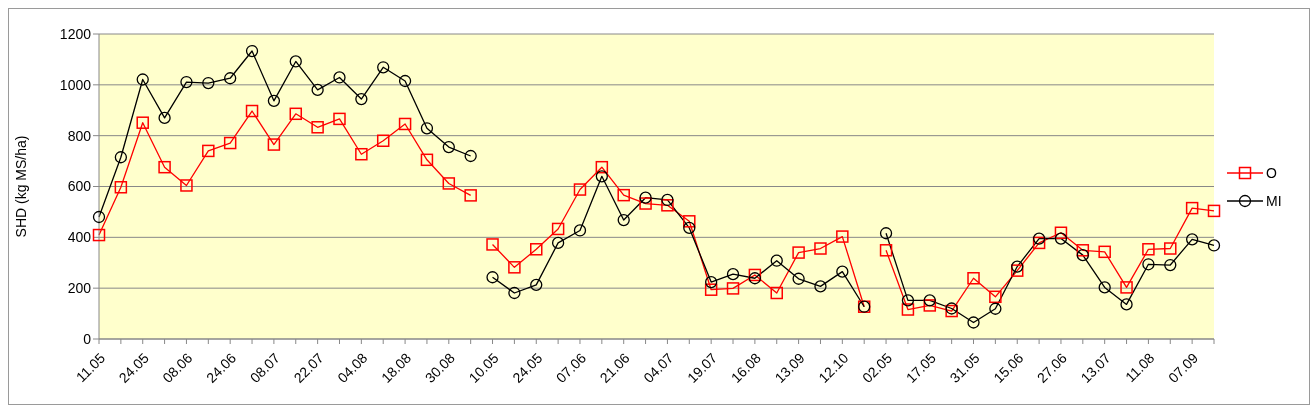  Describe the element at coordinates (79, 186) in the screenshot. I see `y-tick-label: 600` at that location.